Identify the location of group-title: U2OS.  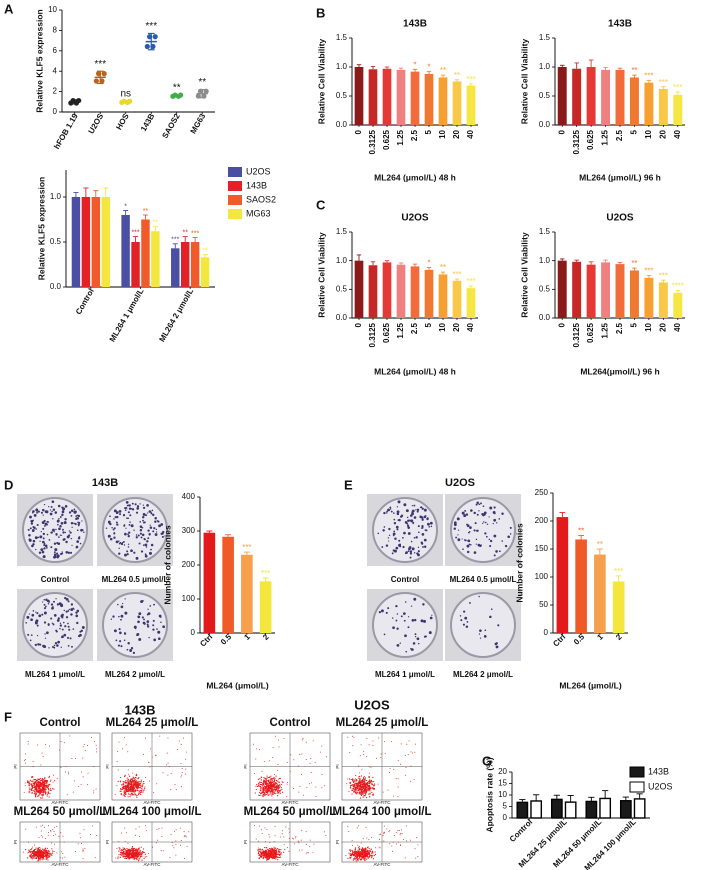
(460, 483).